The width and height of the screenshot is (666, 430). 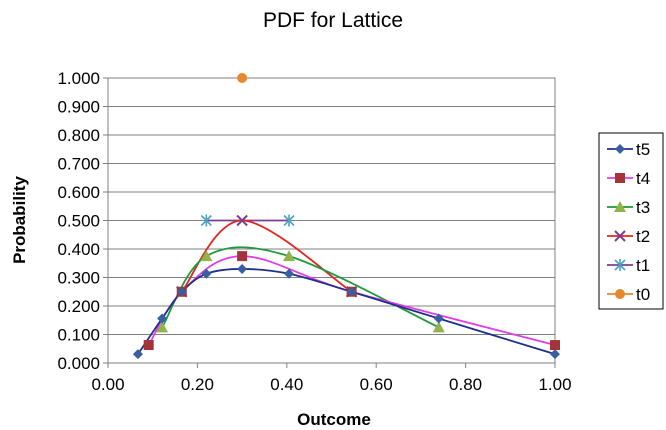 I want to click on legend-label-t4: t4, so click(x=643, y=178).